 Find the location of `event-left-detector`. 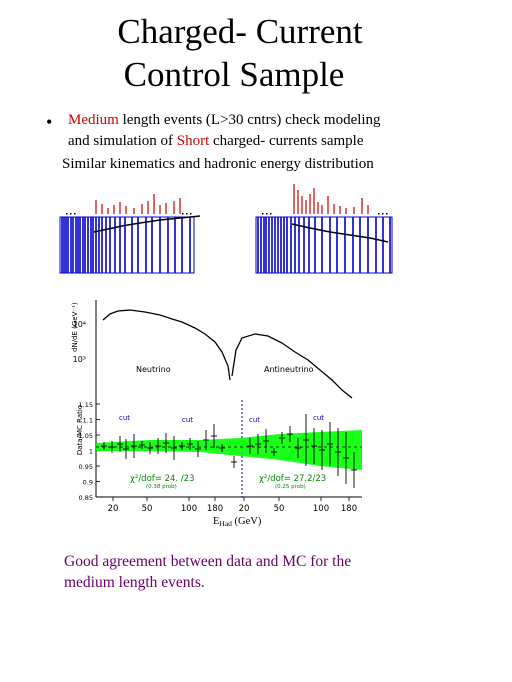

event-left-detector is located at coordinates (127, 245).